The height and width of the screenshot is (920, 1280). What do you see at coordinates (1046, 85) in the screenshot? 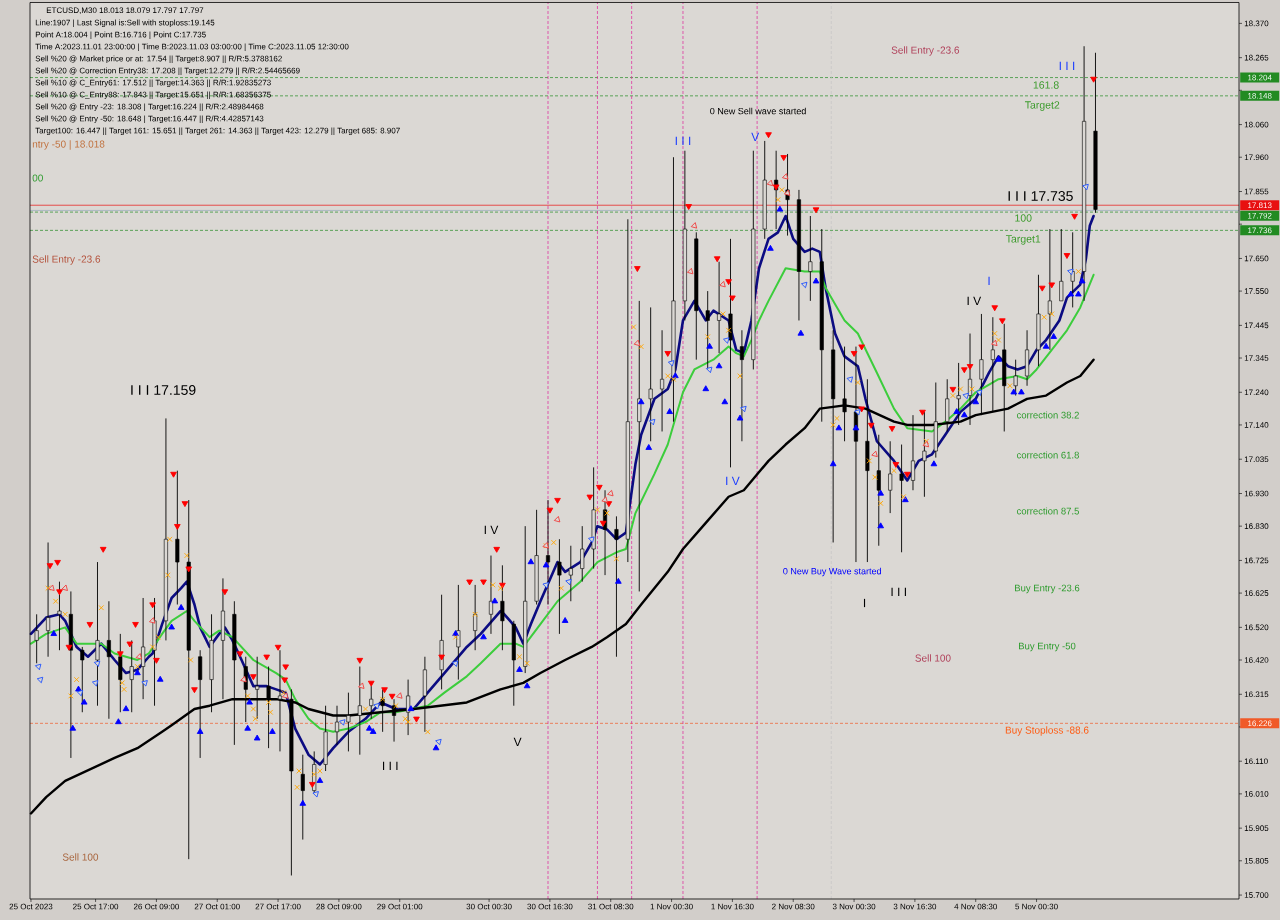
I see `annotation: 161.8` at bounding box center [1046, 85].